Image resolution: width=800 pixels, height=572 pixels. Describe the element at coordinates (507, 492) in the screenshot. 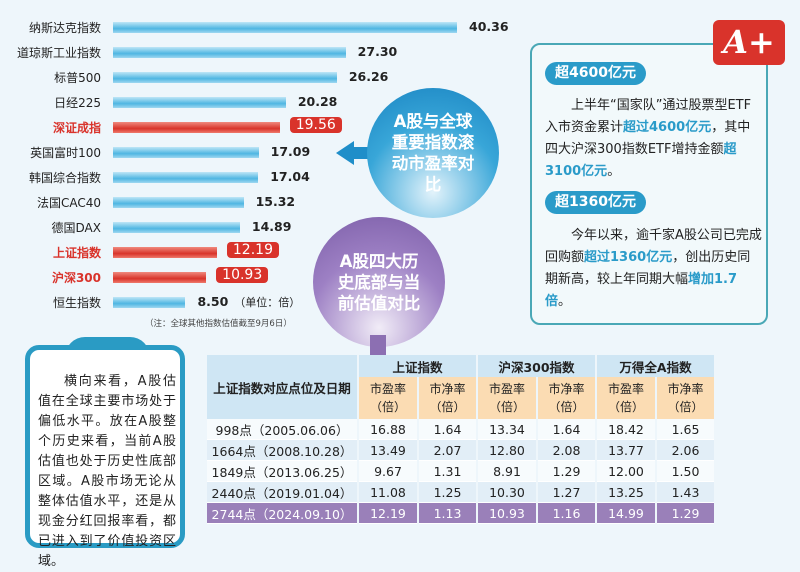

I see `table-cell: 10.30` at that location.